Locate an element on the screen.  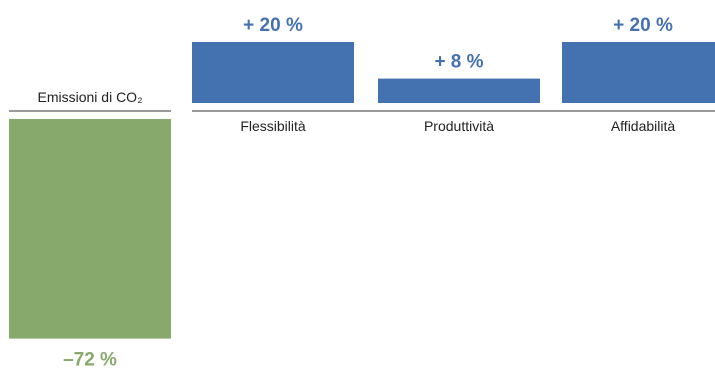
category-label-affidabilita: Affidabilità is located at coordinates (643, 126).